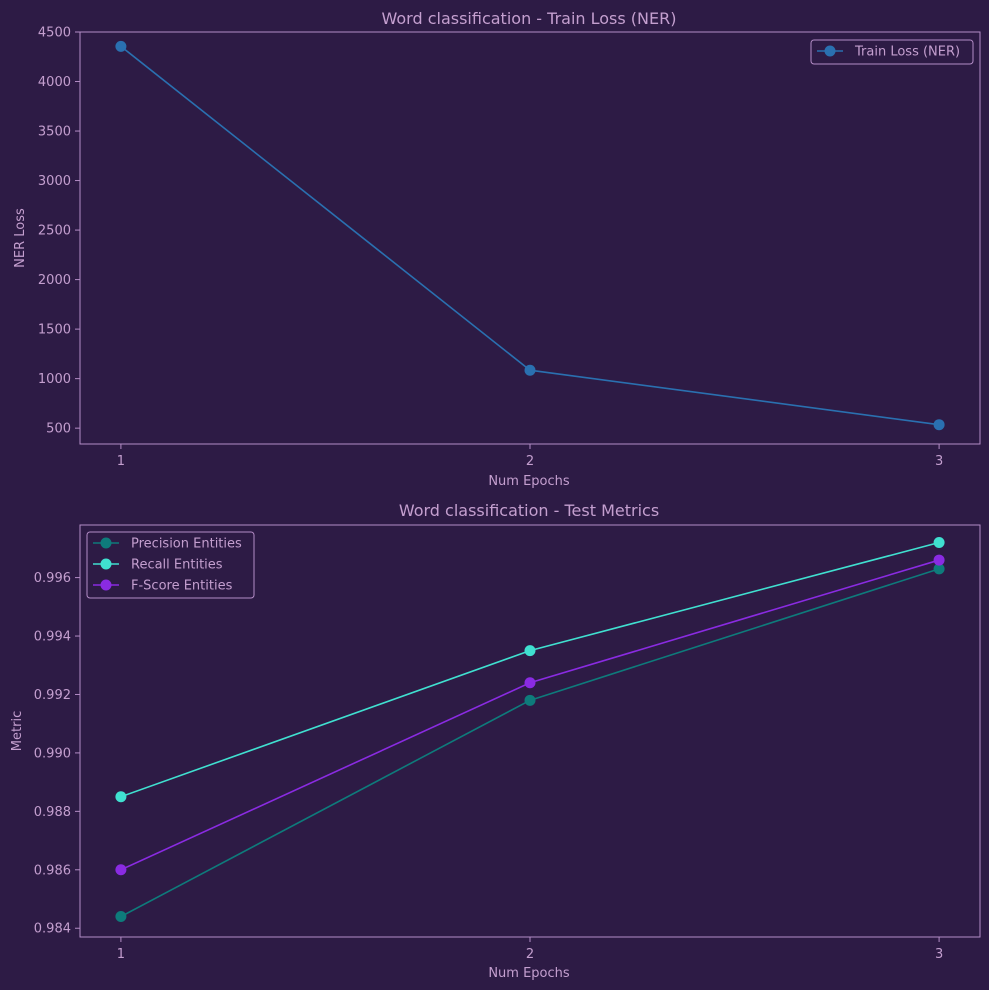  Describe the element at coordinates (52, 637) in the screenshot. I see `y-tick-label: 0.994` at that location.